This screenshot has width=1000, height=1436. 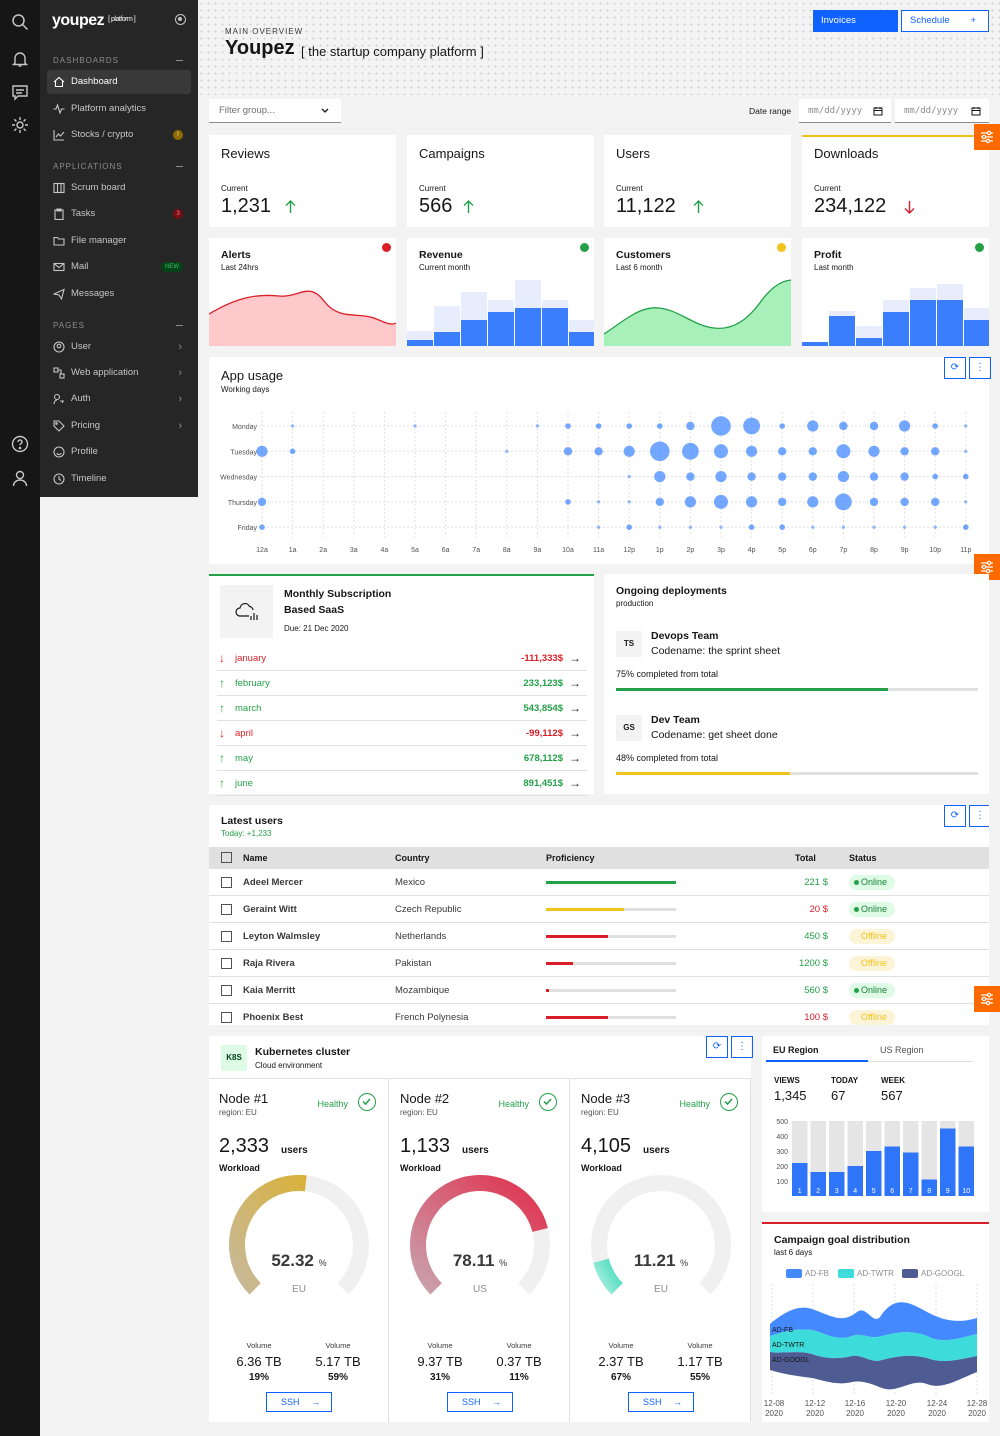 I want to click on sidebar-item-file-manager: File manager, so click(x=119, y=241).